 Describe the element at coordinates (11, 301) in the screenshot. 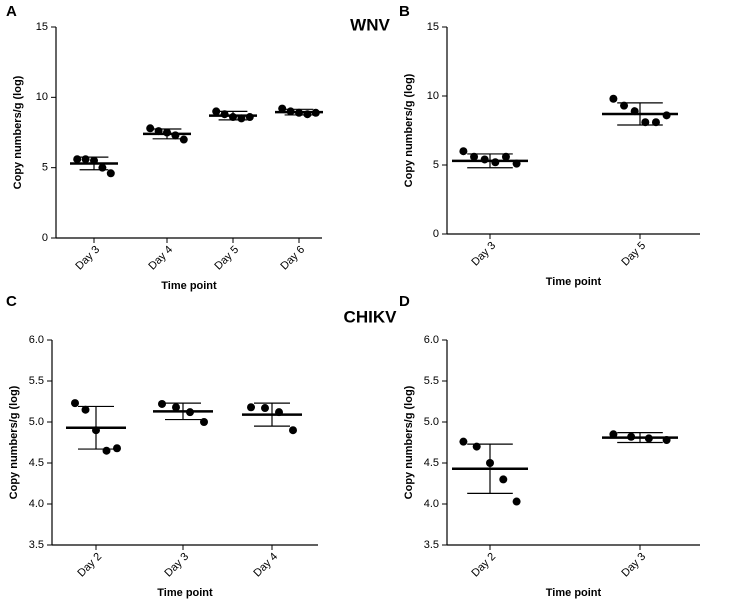

I see `panel-letter: C` at that location.